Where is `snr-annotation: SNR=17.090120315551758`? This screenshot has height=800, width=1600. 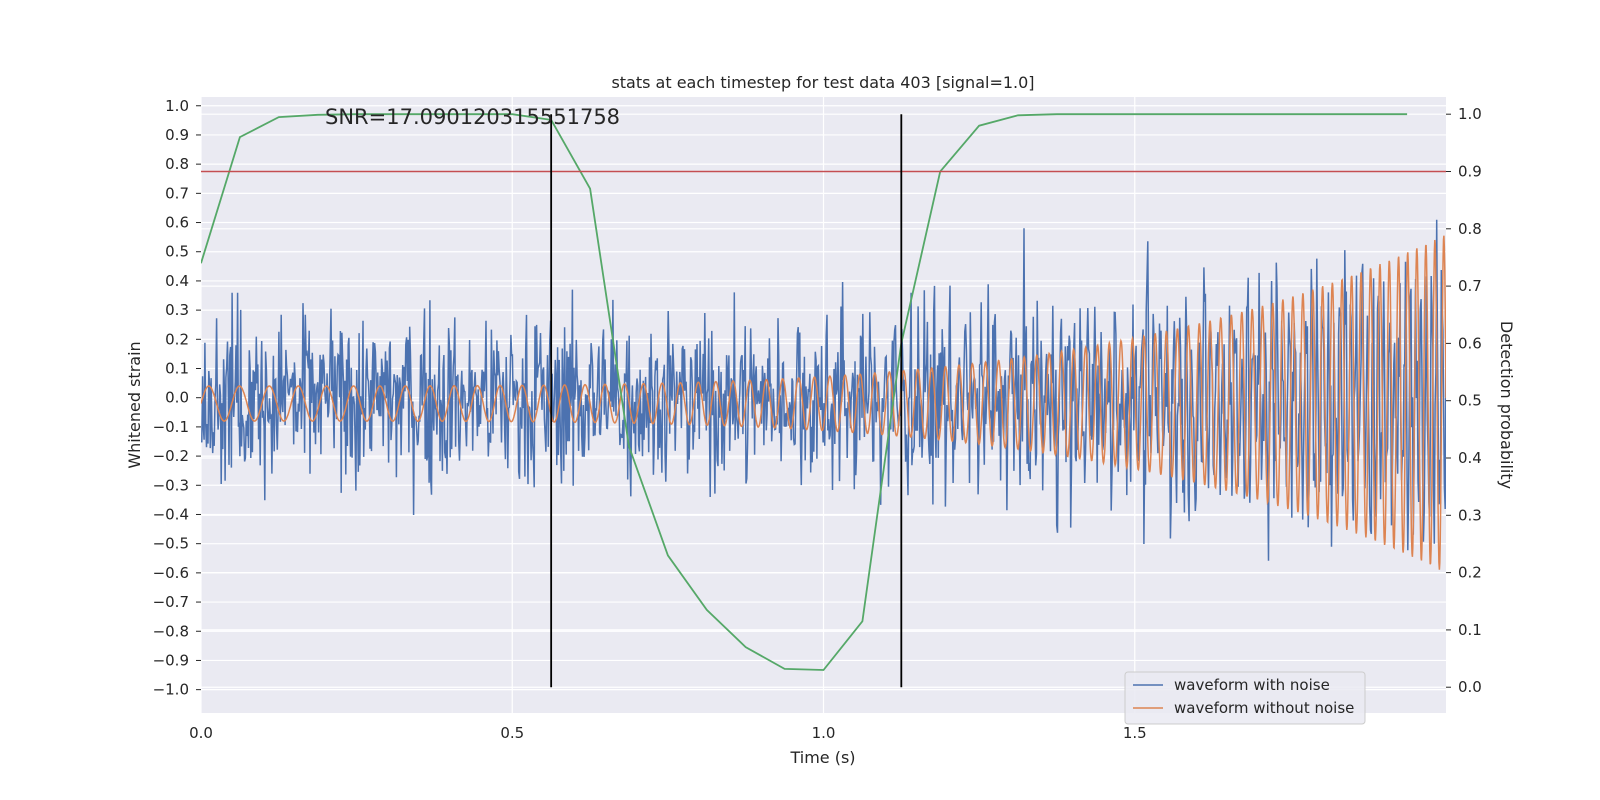 snr-annotation: SNR=17.090120315551758 is located at coordinates (472, 117).